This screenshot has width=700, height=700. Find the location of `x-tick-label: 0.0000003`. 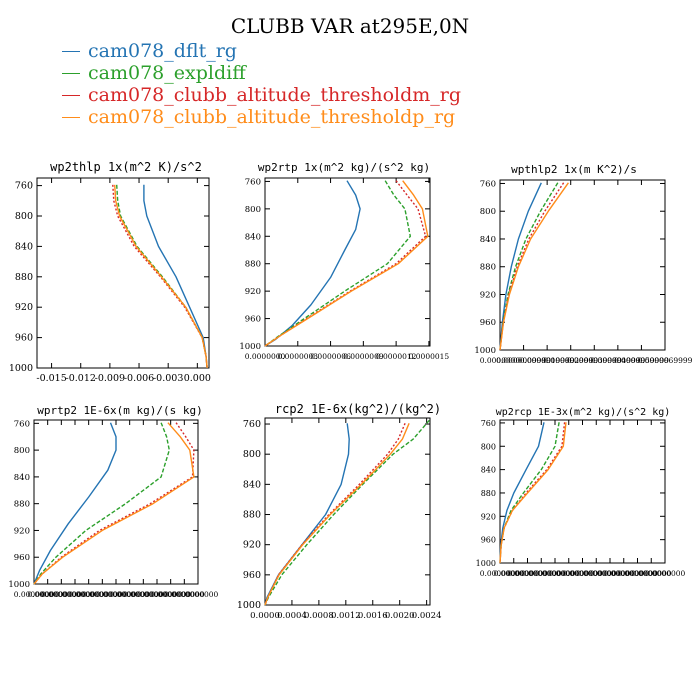

x-tick-label: 0.0000003 is located at coordinates (298, 356).